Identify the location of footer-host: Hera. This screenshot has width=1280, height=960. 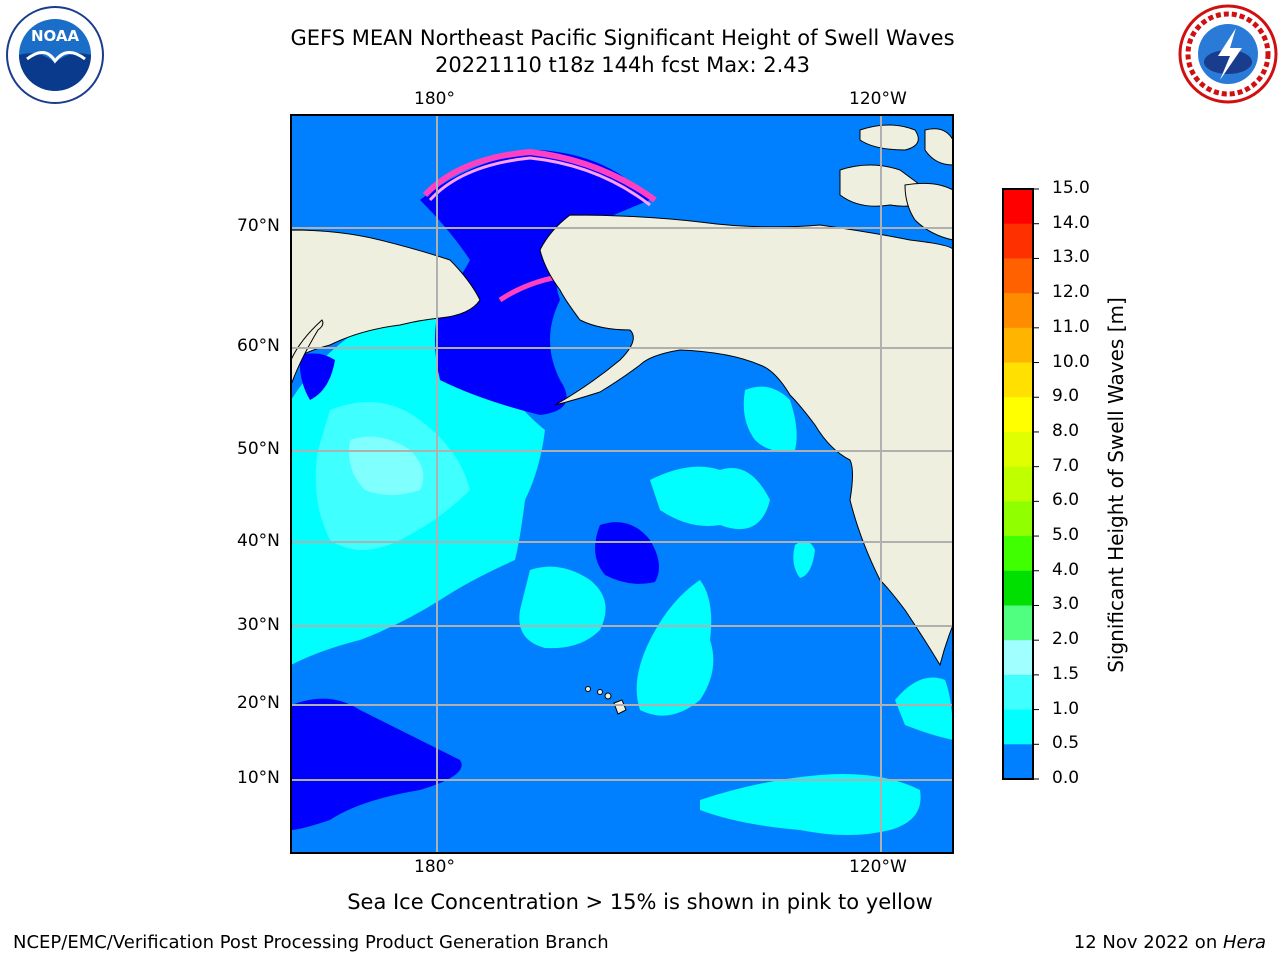
(1244, 942).